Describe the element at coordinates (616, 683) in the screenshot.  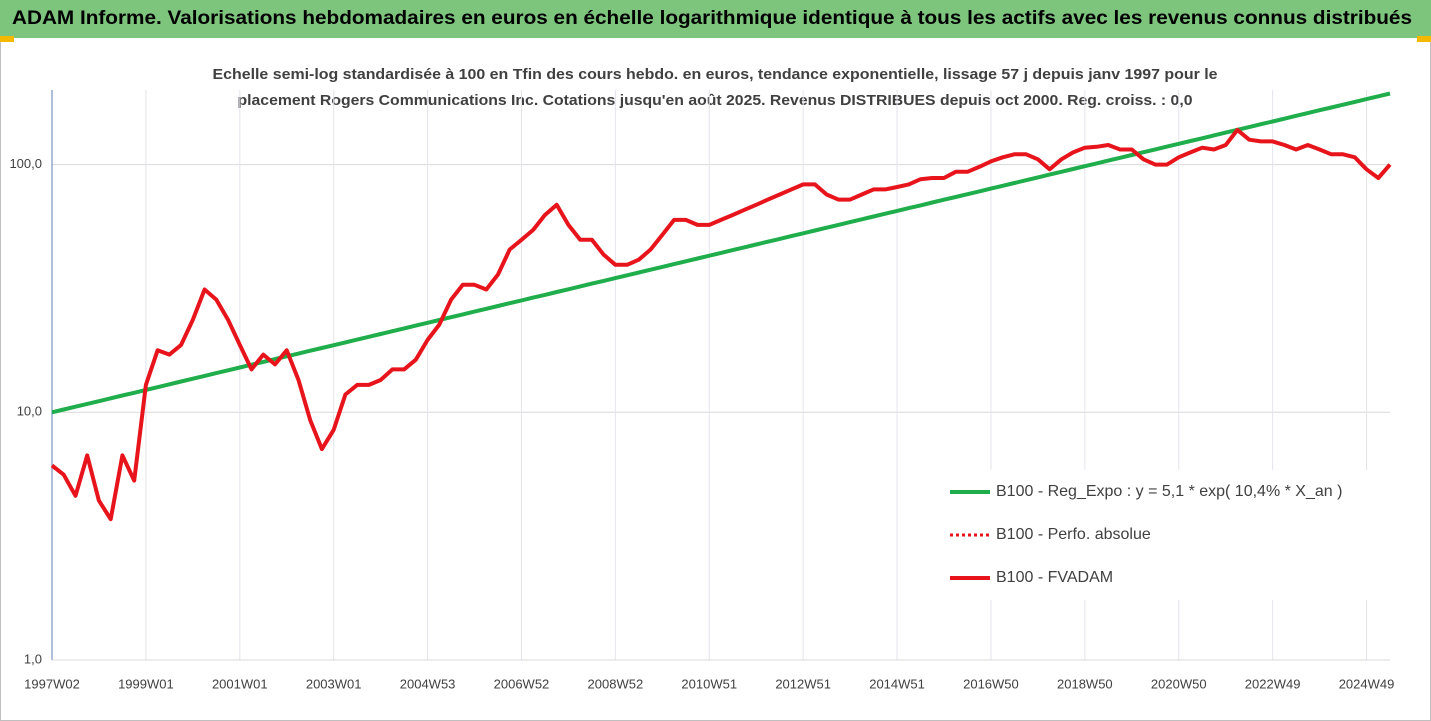
I see `x-tick-label: 2008W52` at that location.